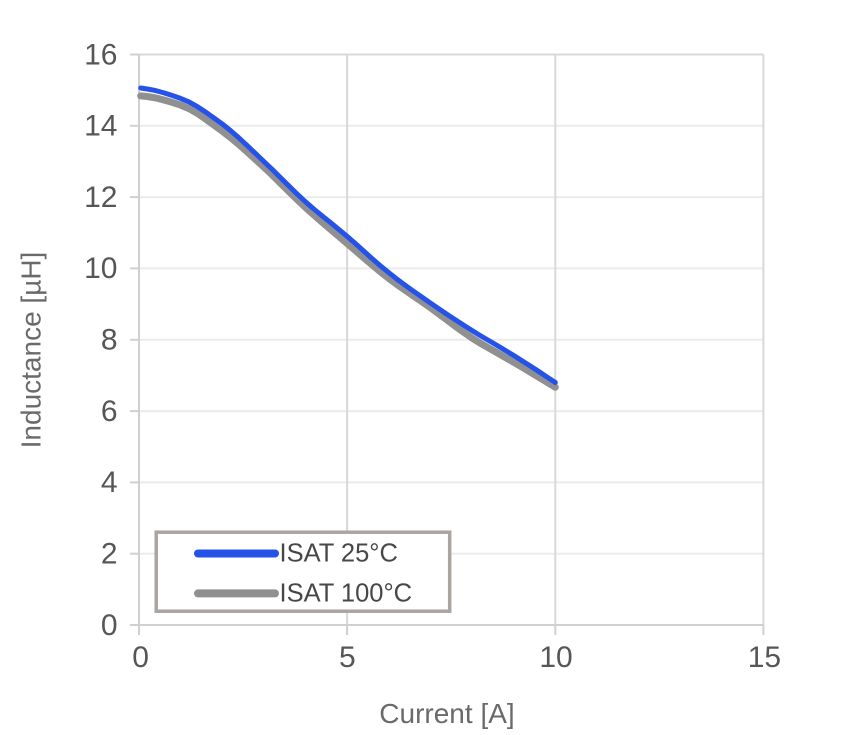 This screenshot has width=855, height=735. What do you see at coordinates (100, 197) in the screenshot?
I see `svg-text: 12` at bounding box center [100, 197].